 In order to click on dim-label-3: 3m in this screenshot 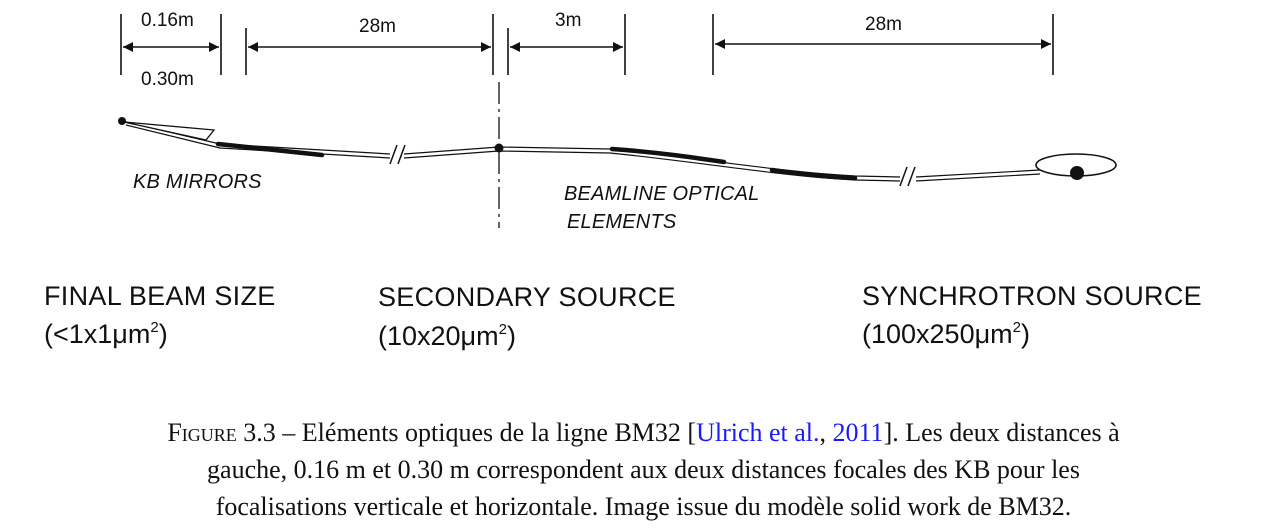, I will do `click(568, 20)`.